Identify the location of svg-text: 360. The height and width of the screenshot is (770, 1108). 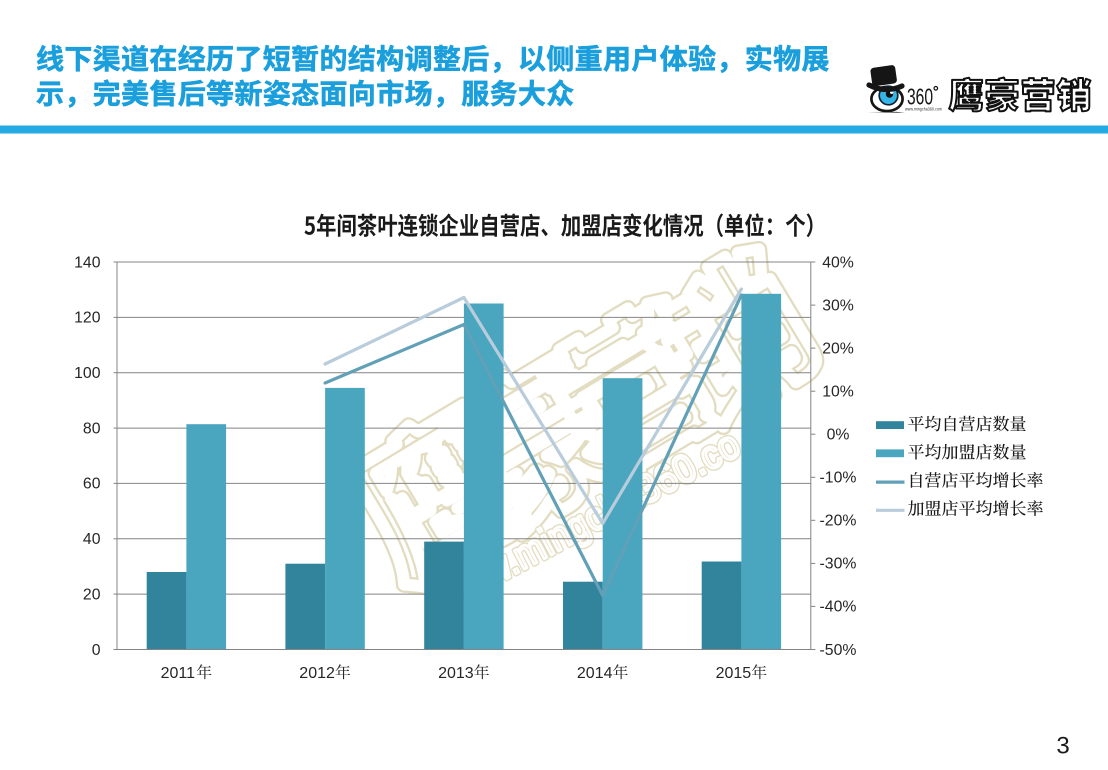
(920, 97).